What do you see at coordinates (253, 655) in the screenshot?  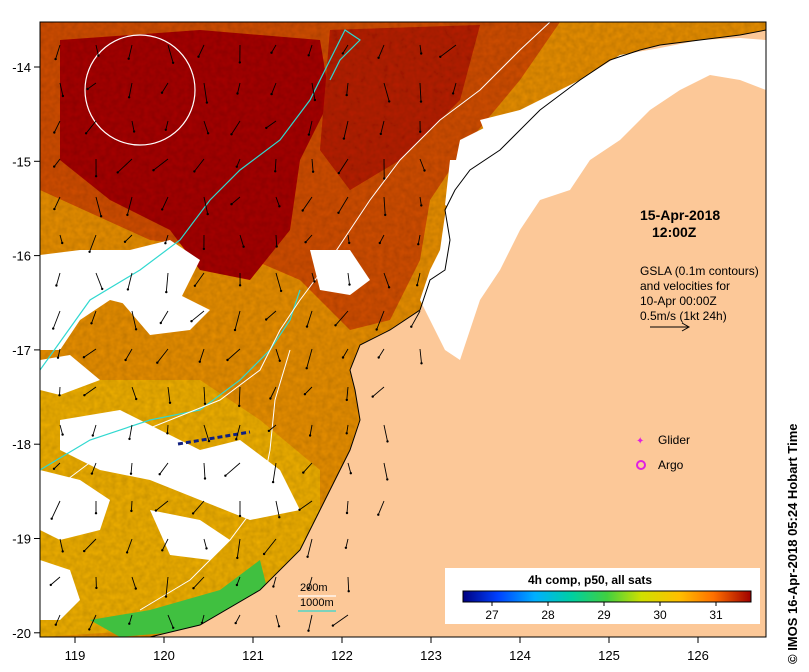 I see `x-tick-label: 121` at bounding box center [253, 655].